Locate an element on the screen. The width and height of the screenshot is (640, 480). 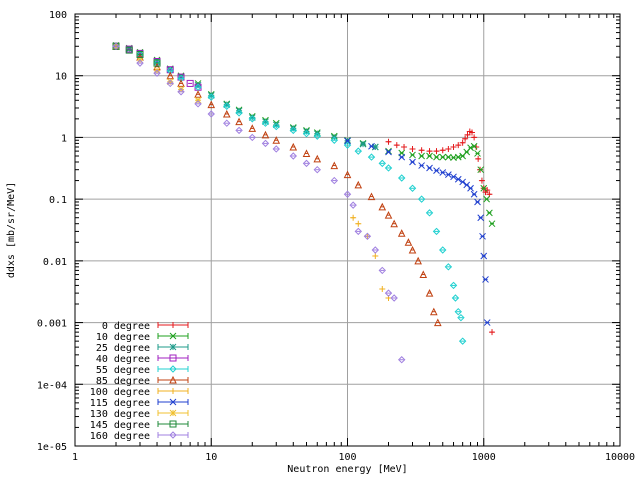
y-tick-label: 0.01 is located at coordinates (55, 262).